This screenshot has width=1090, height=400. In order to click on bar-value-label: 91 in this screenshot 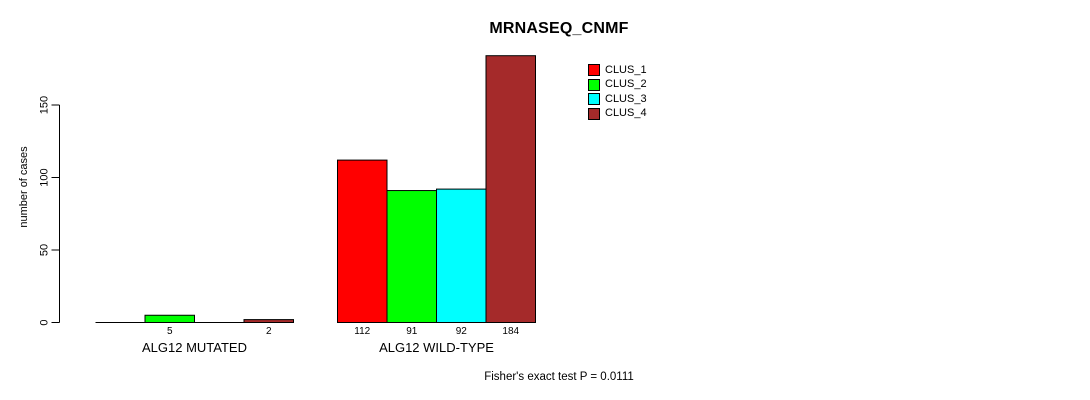, I will do `click(412, 331)`.